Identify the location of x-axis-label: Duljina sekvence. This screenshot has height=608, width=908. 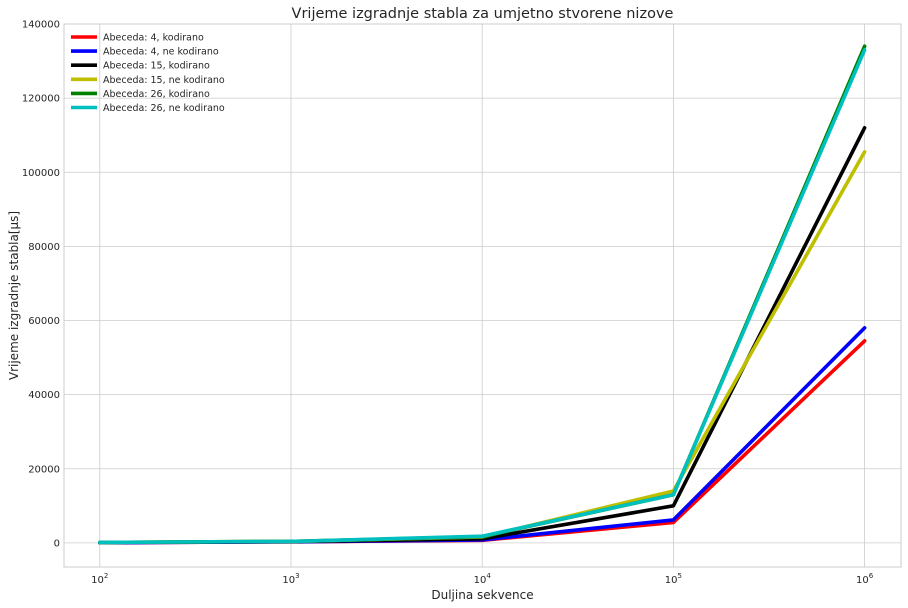
(482, 595).